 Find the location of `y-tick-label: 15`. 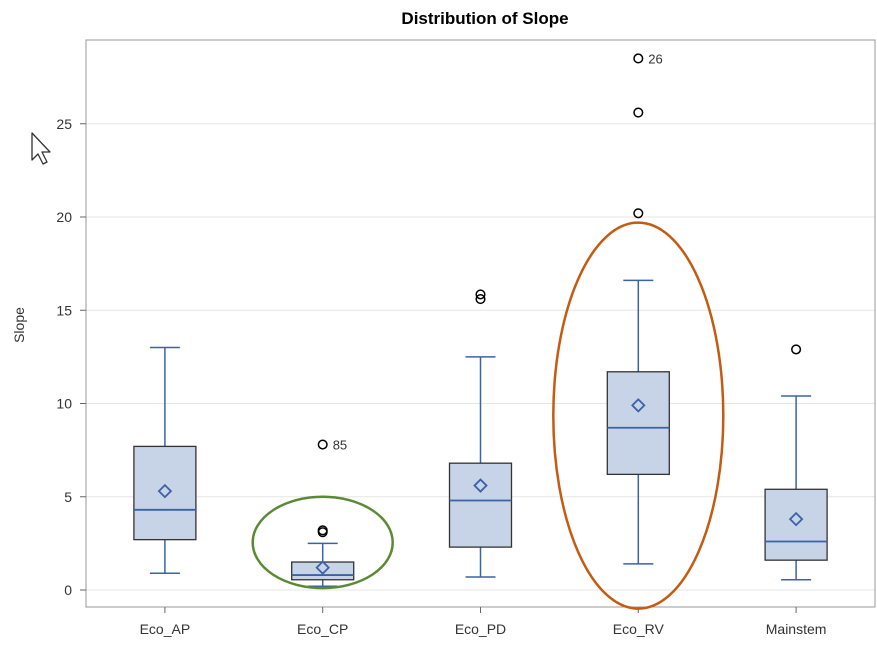

y-tick-label: 15 is located at coordinates (64, 310).